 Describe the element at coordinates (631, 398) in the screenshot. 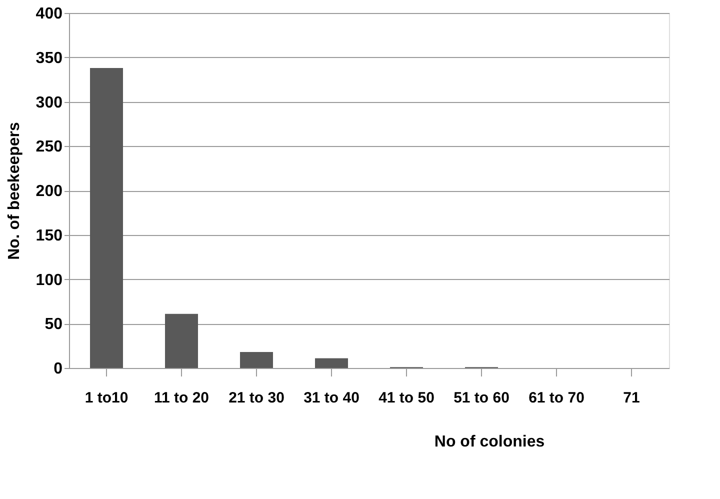

I see `x-tick-label: 71` at that location.